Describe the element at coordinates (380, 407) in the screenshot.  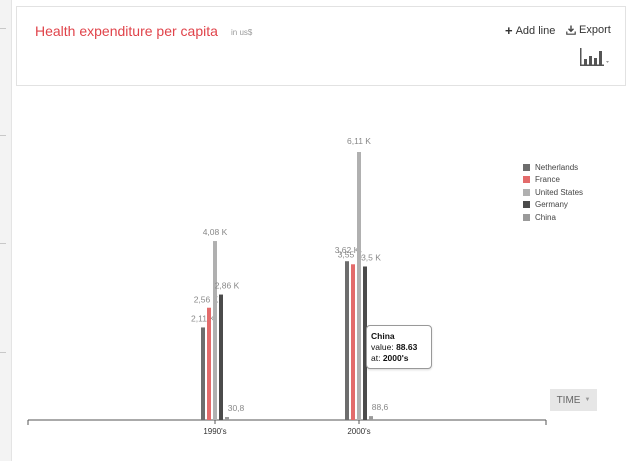
I see `data-label: 88,6` at that location.